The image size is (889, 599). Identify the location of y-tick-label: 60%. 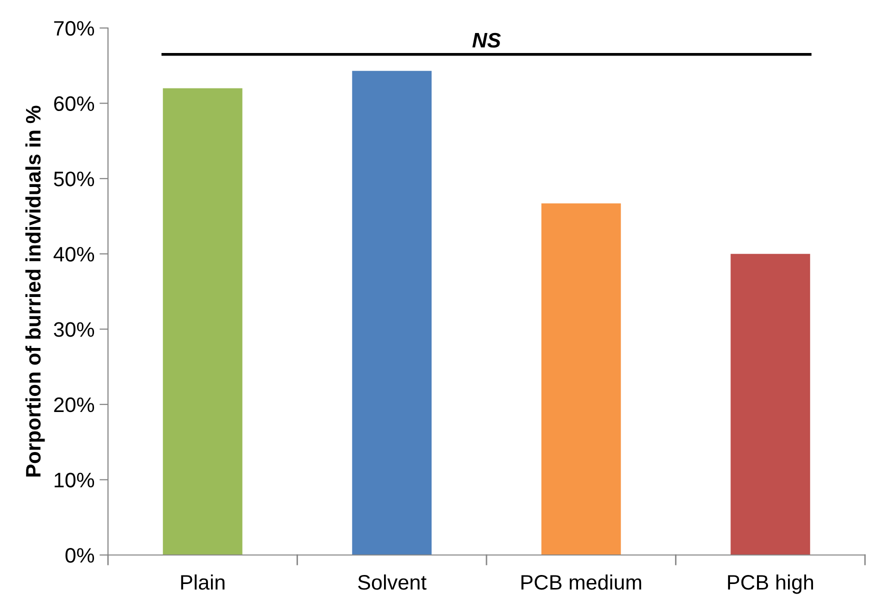
(74, 104).